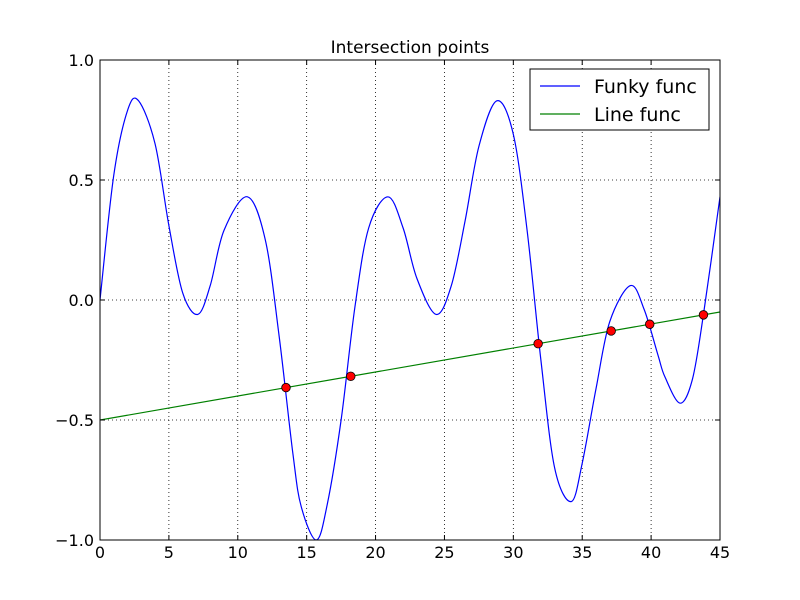  I want to click on x-tick-label: 30, so click(513, 552).